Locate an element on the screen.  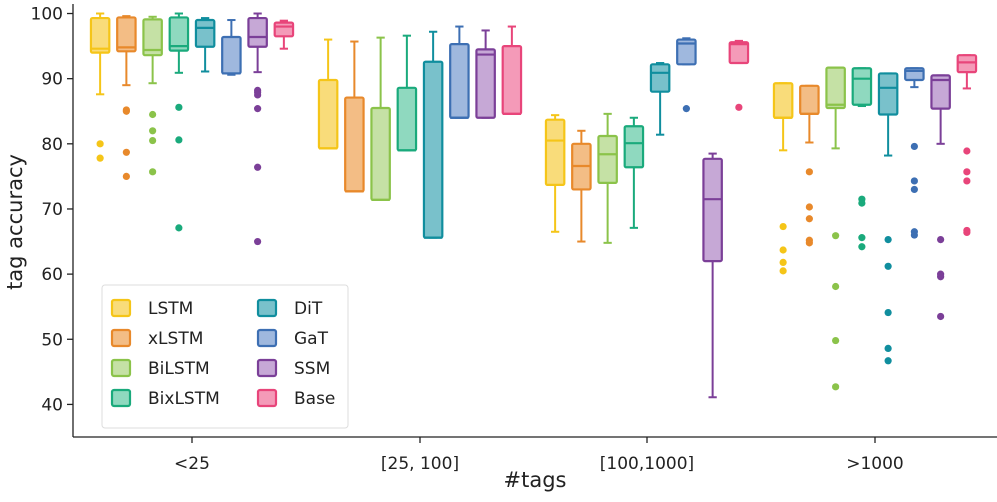
legend-item-base: Base is located at coordinates (295, 398).